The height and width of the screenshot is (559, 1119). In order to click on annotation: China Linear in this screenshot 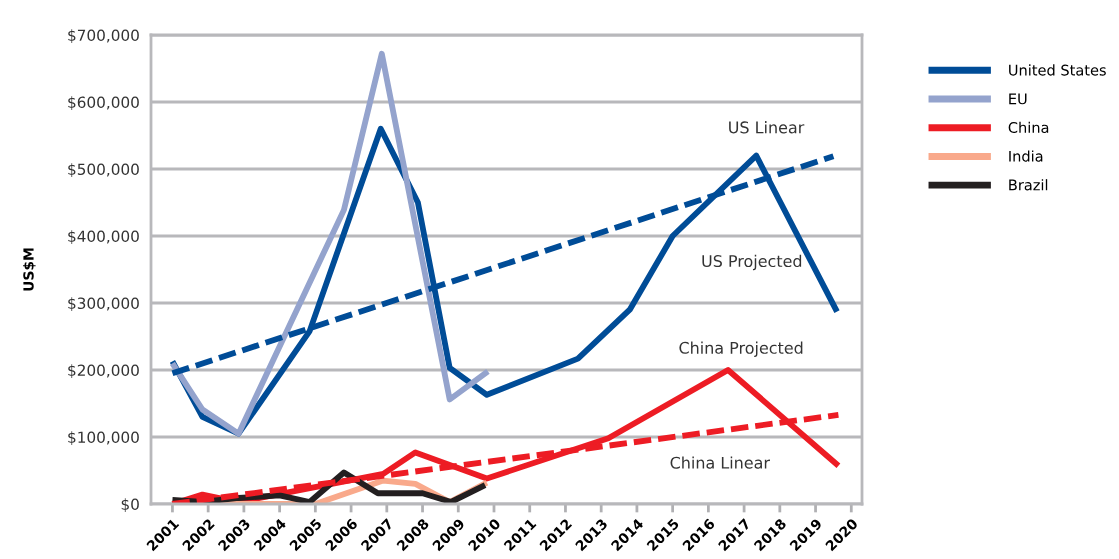, I will do `click(720, 462)`.